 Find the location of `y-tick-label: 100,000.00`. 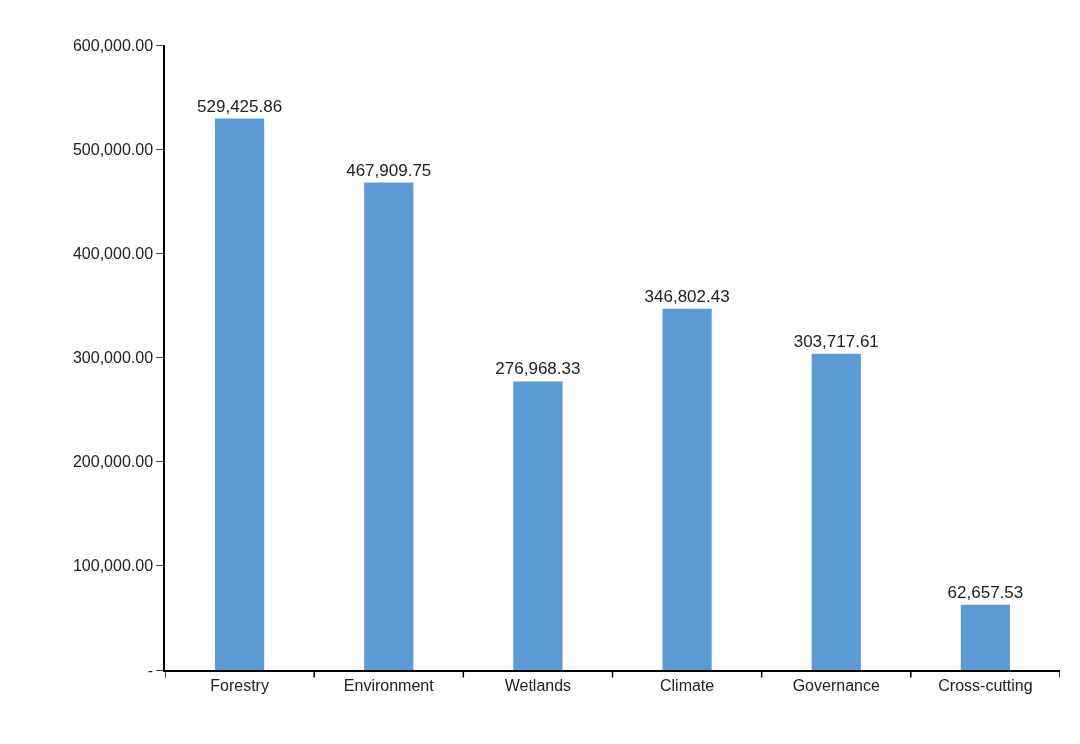

y-tick-label: 100,000.00 is located at coordinates (113, 566).